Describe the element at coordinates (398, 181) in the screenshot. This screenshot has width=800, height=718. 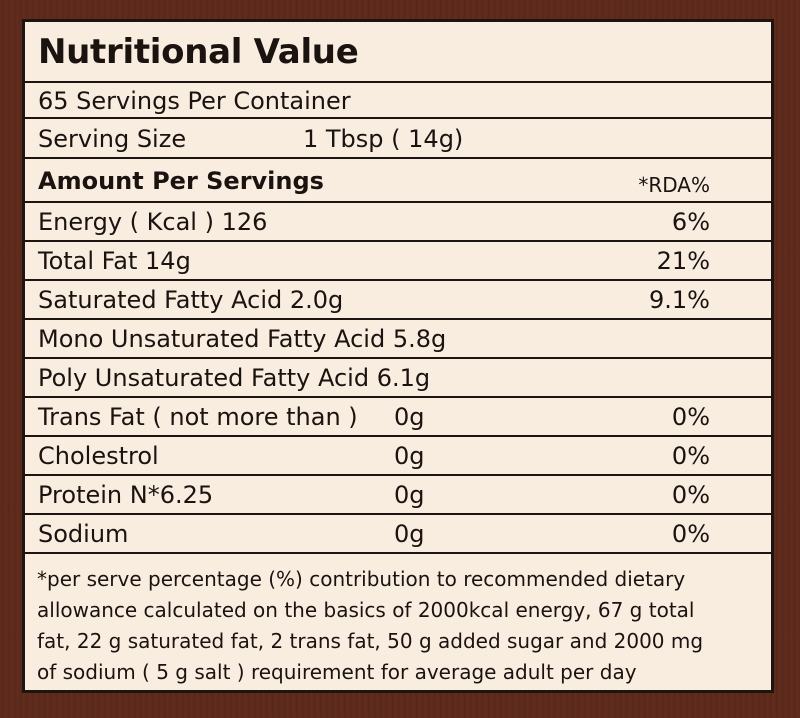
I see `amount-header-row: Amount Per Servings *RDA%` at that location.